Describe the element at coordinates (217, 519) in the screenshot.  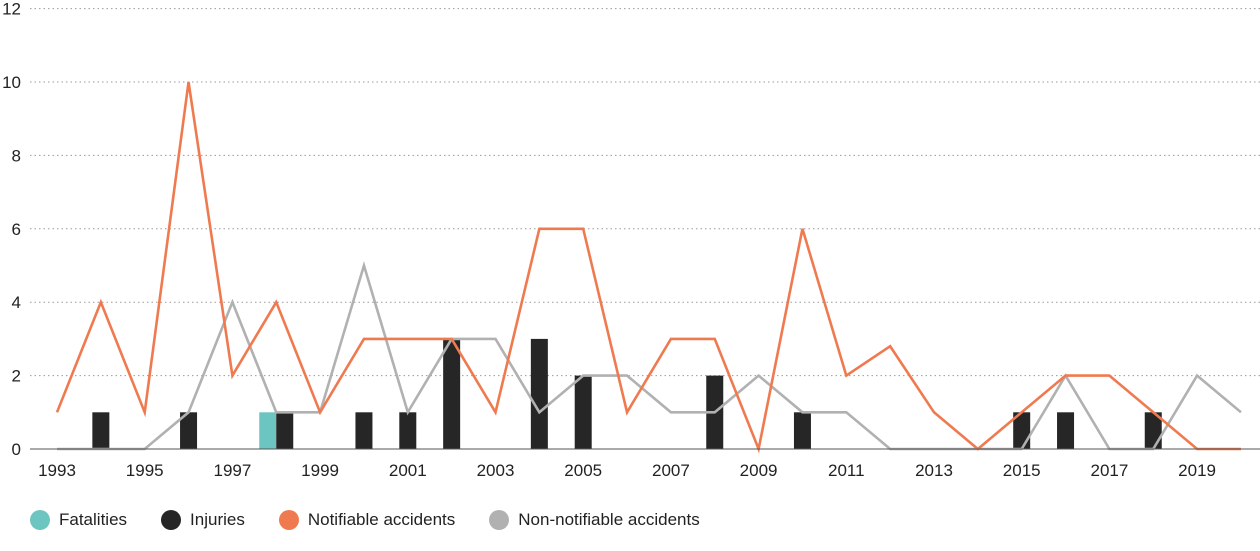
I see `legend-label-injuries: Injuries` at that location.